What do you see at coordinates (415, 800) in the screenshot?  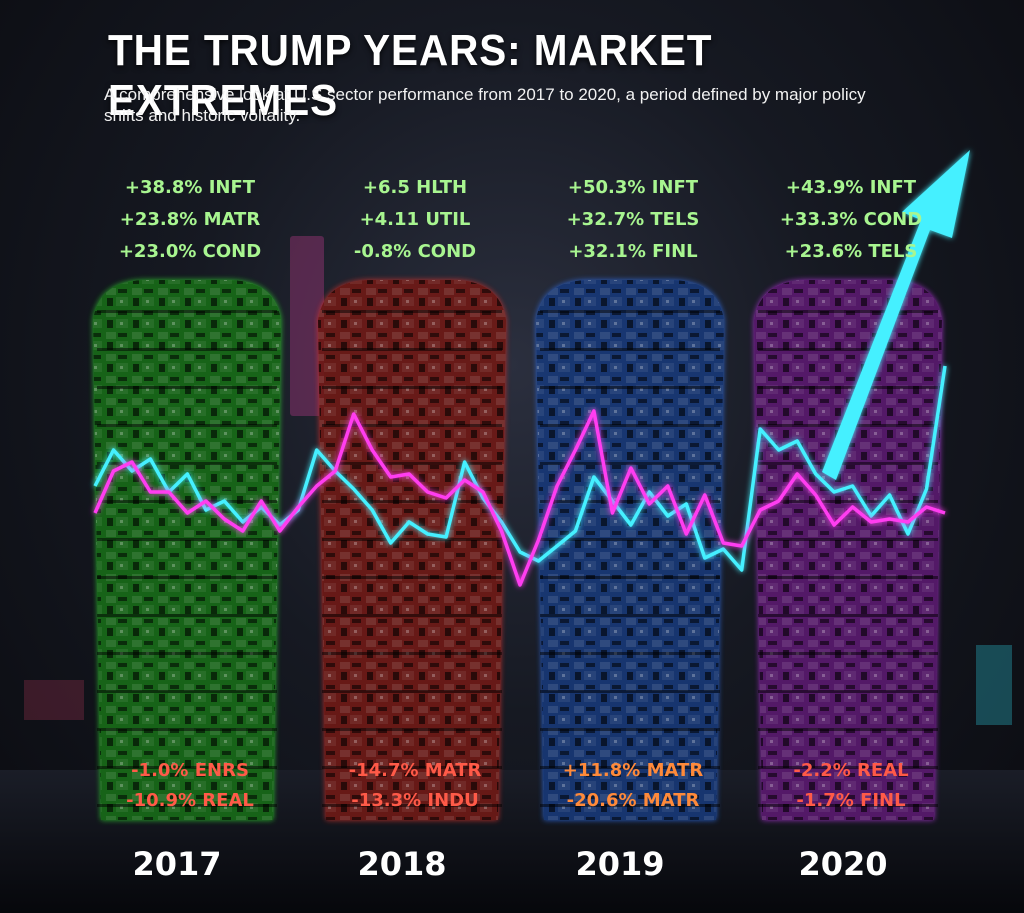 I see `bottom-performer-label: -13.3% INDU` at bounding box center [415, 800].